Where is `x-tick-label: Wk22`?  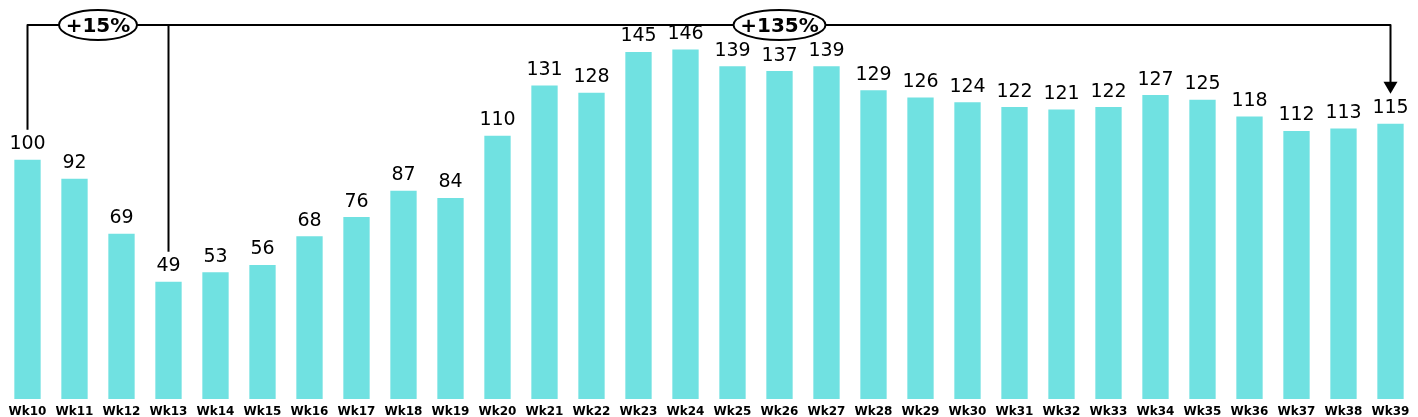
x-tick-label: Wk22 is located at coordinates (591, 410).